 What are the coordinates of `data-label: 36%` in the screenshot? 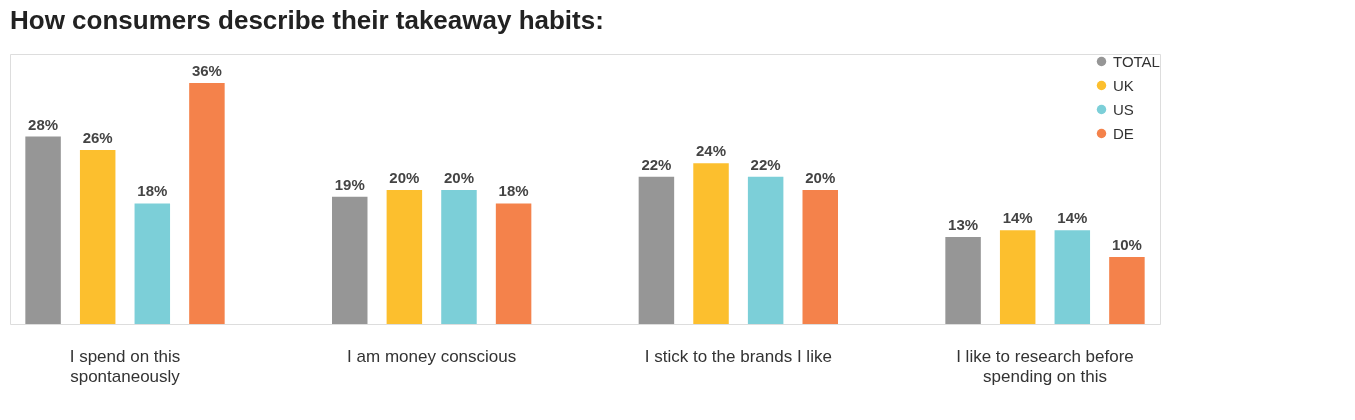 It's located at (206, 70).